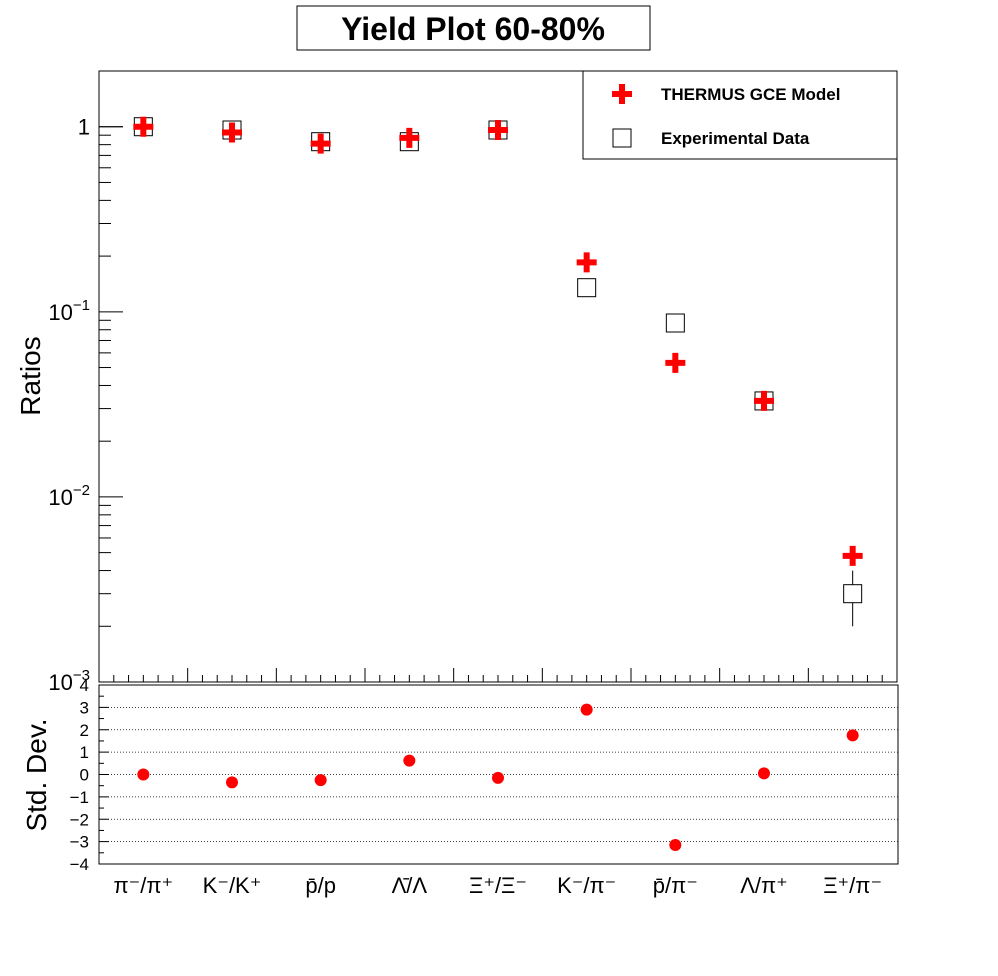 The height and width of the screenshot is (976, 998). What do you see at coordinates (79, 864) in the screenshot?
I see `y-tick-label: −4` at bounding box center [79, 864].